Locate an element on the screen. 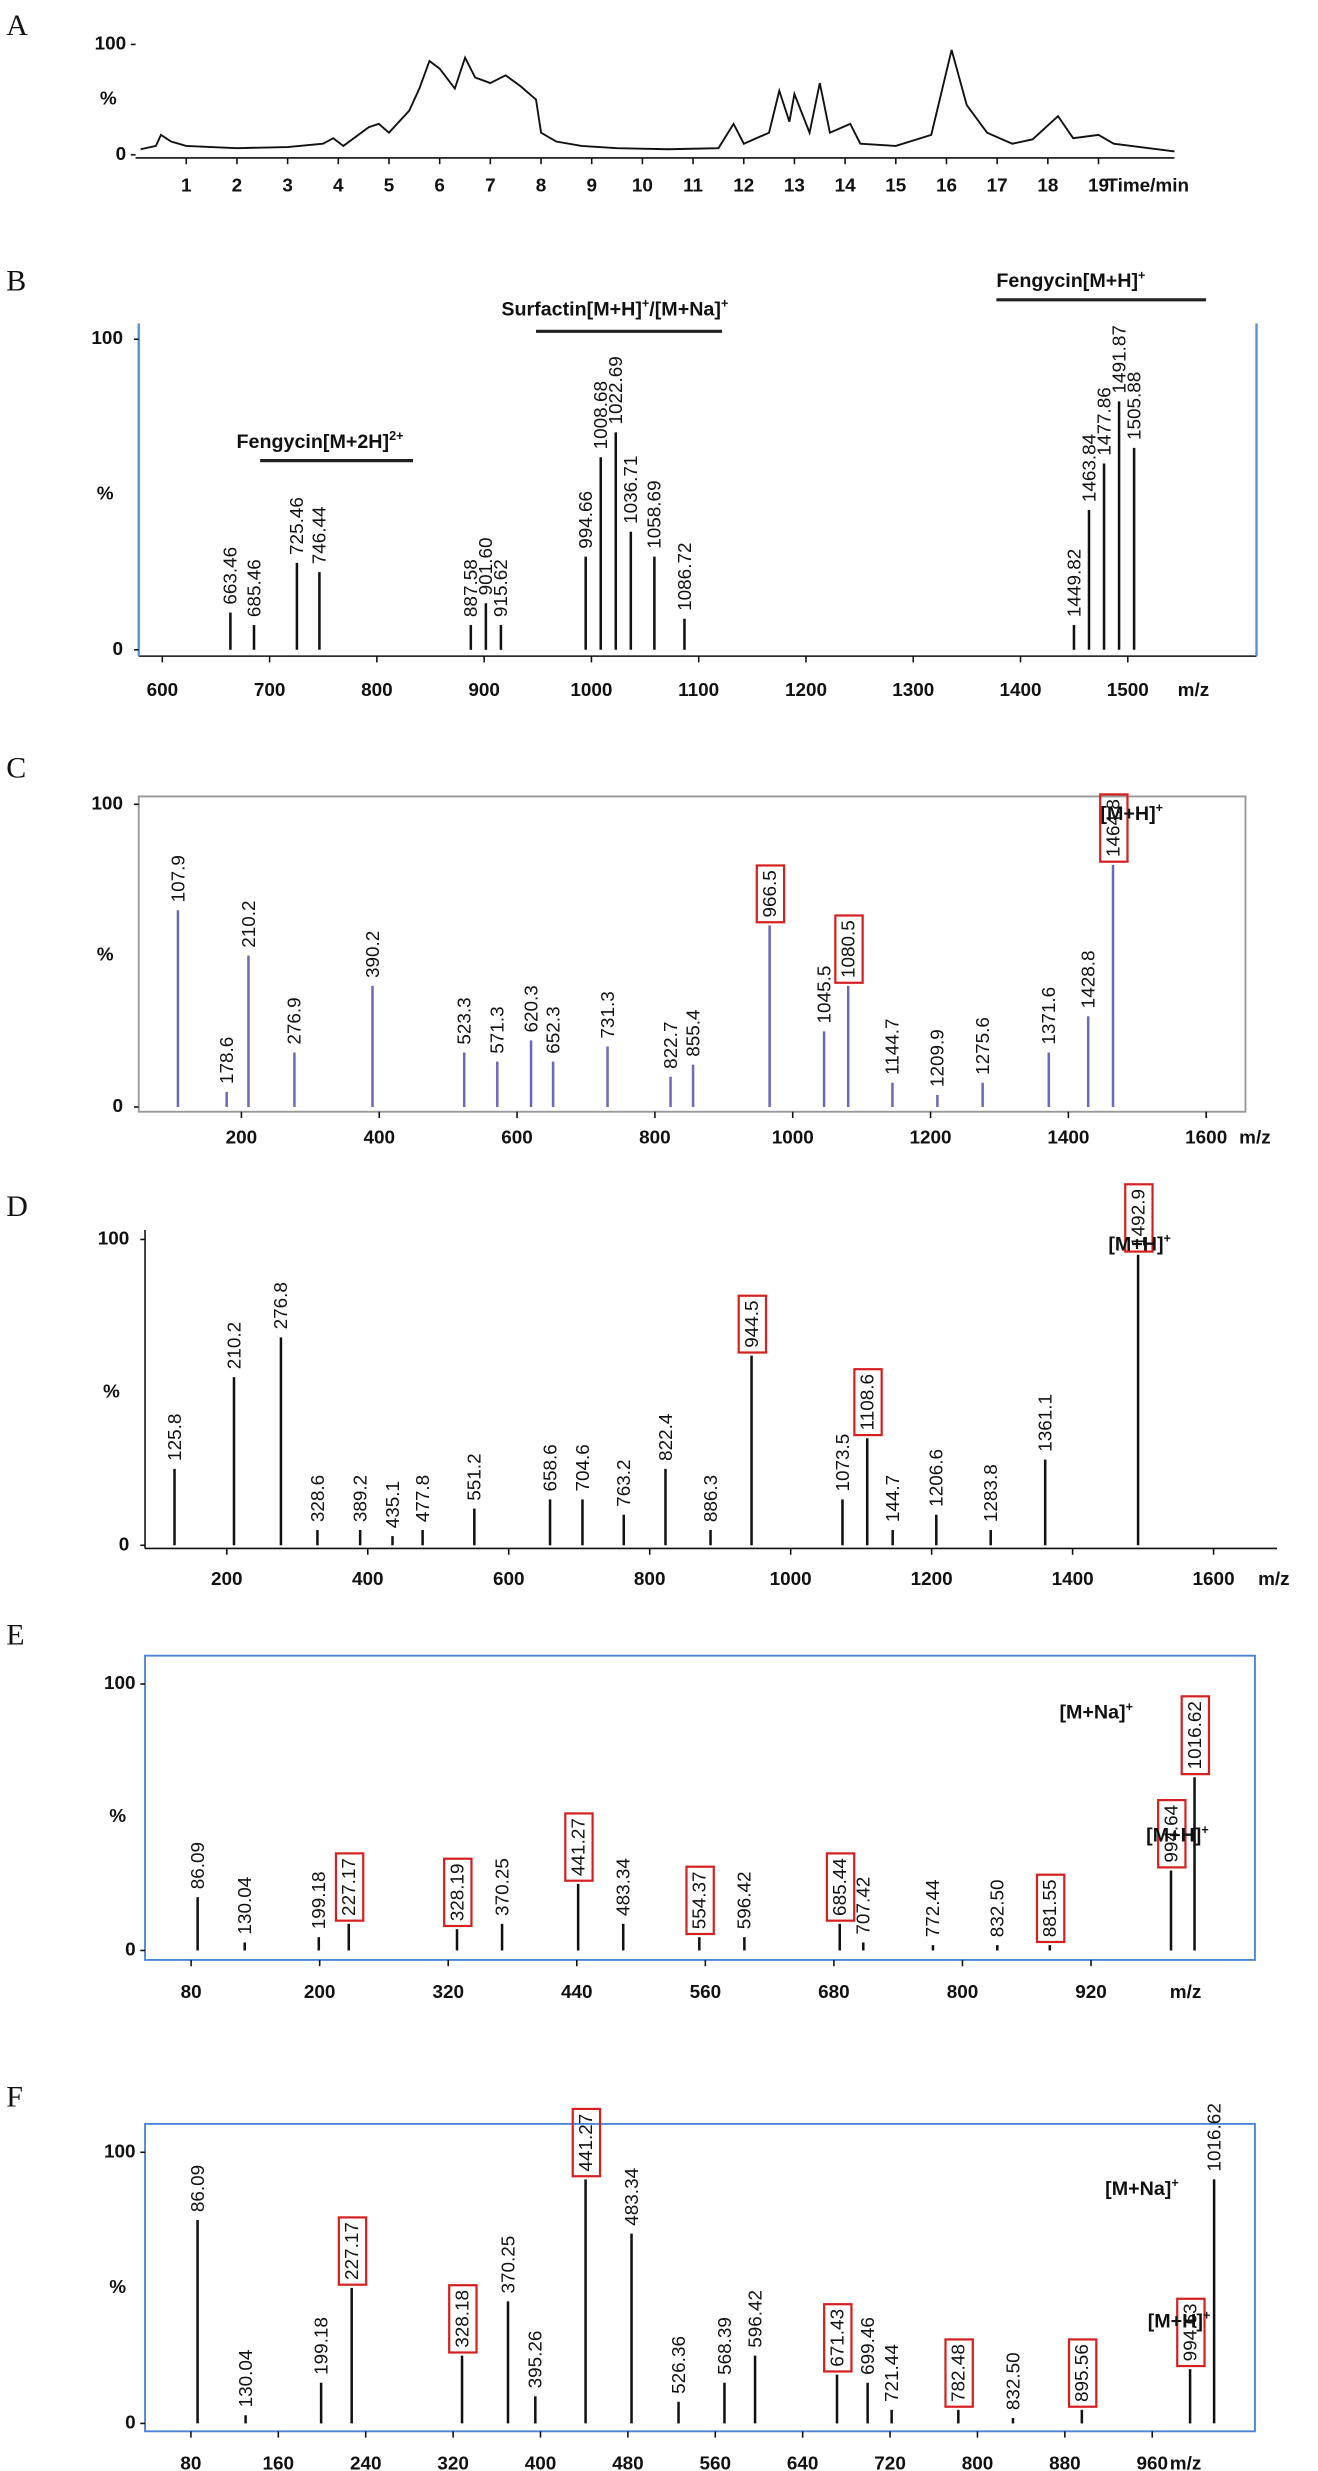  peak-label-group: 551.2 is located at coordinates (475, 1476).